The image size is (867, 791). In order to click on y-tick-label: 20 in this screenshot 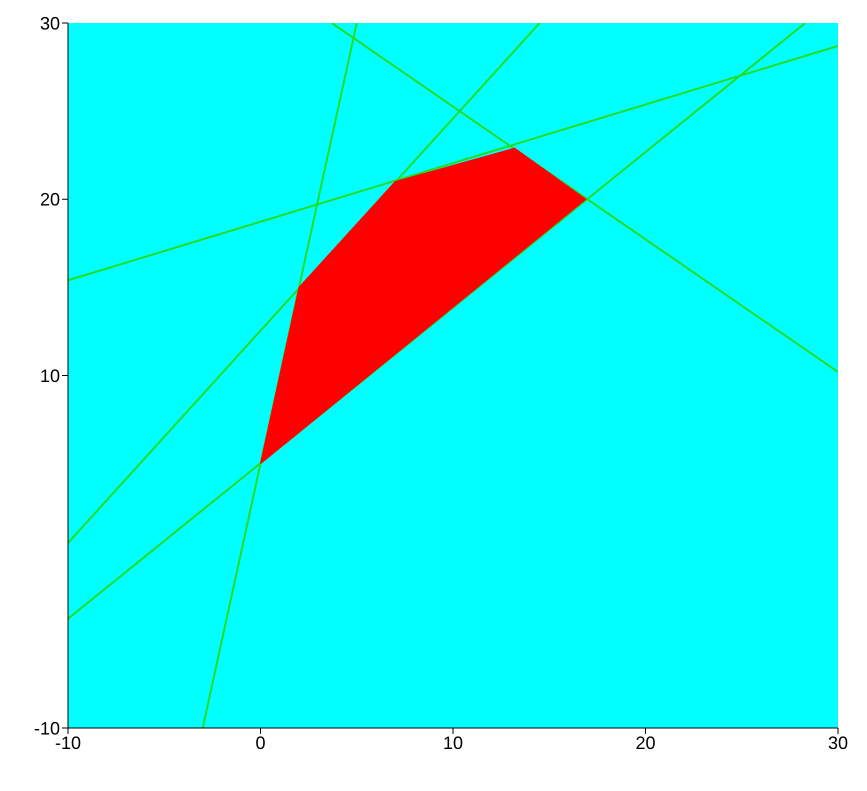, I will do `click(50, 200)`.